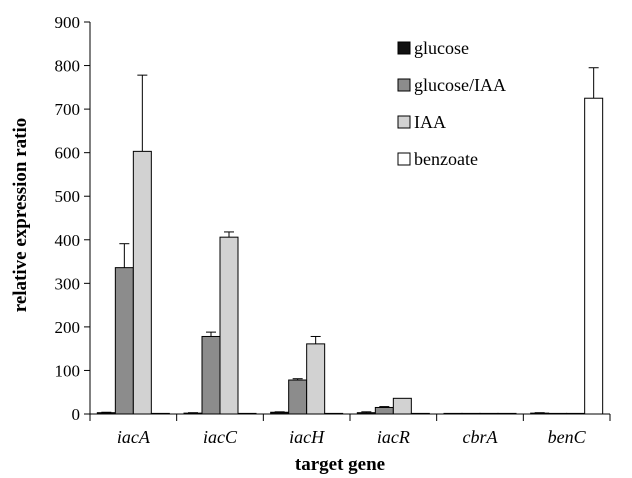 The height and width of the screenshot is (478, 632). What do you see at coordinates (68, 283) in the screenshot?
I see `y-tick-label: 300` at bounding box center [68, 283].